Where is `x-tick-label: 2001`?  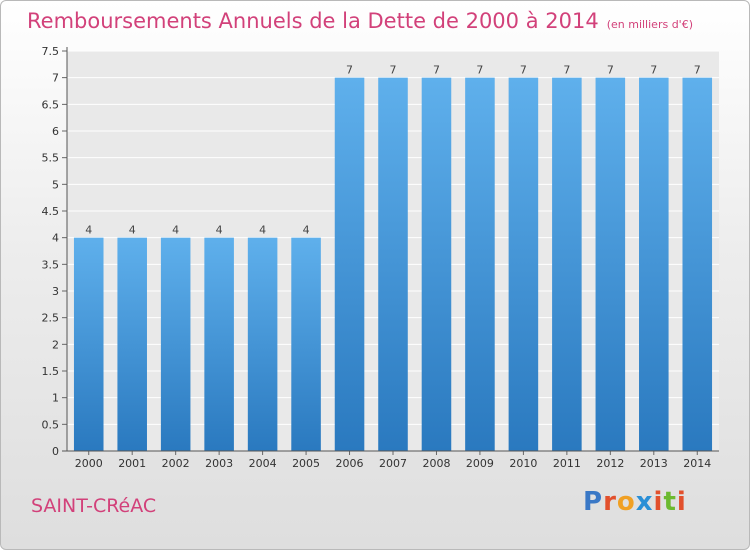
x-tick-label: 2001 is located at coordinates (132, 463).